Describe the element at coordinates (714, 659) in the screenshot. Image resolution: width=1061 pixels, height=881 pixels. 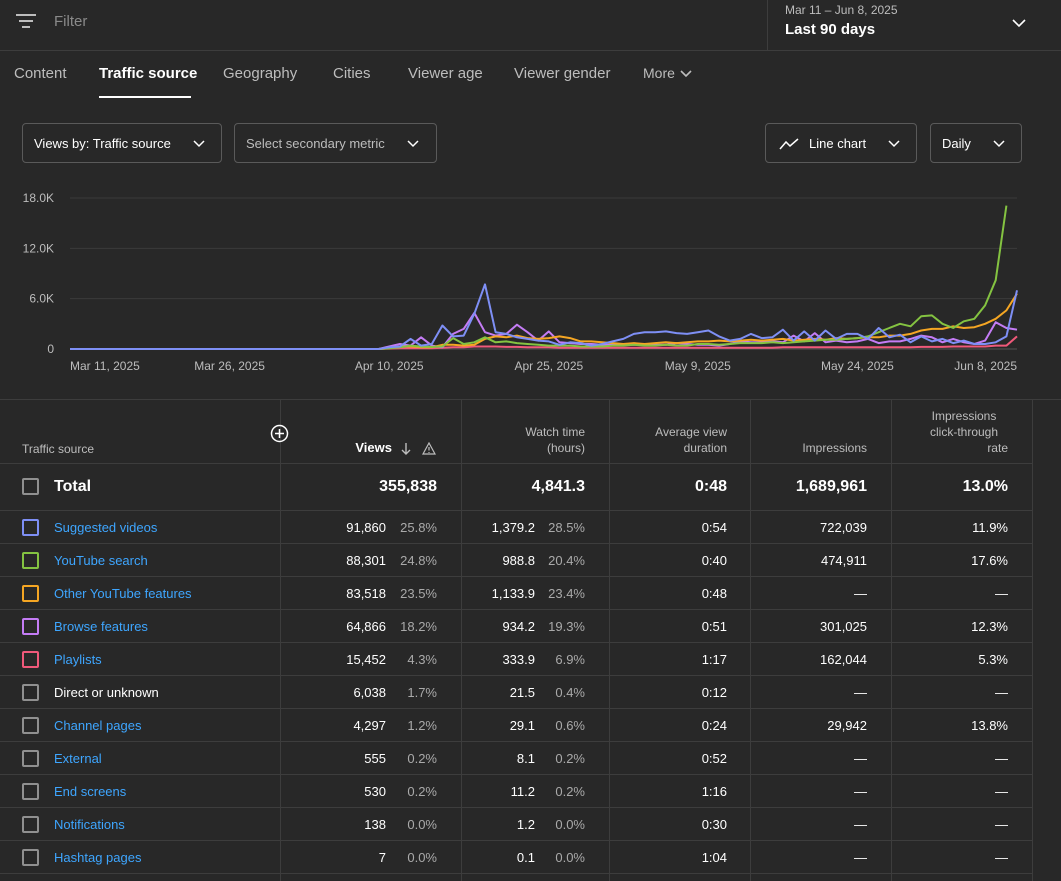
I see `avd-value: 1:17` at that location.